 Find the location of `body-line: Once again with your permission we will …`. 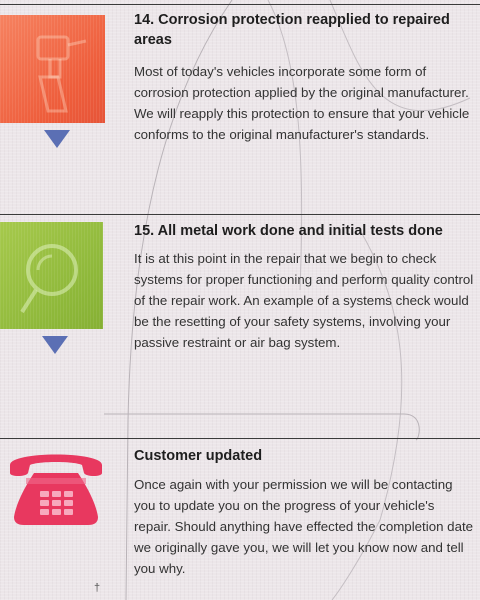

body-line: Once again with your permission we will … is located at coordinates (293, 484).